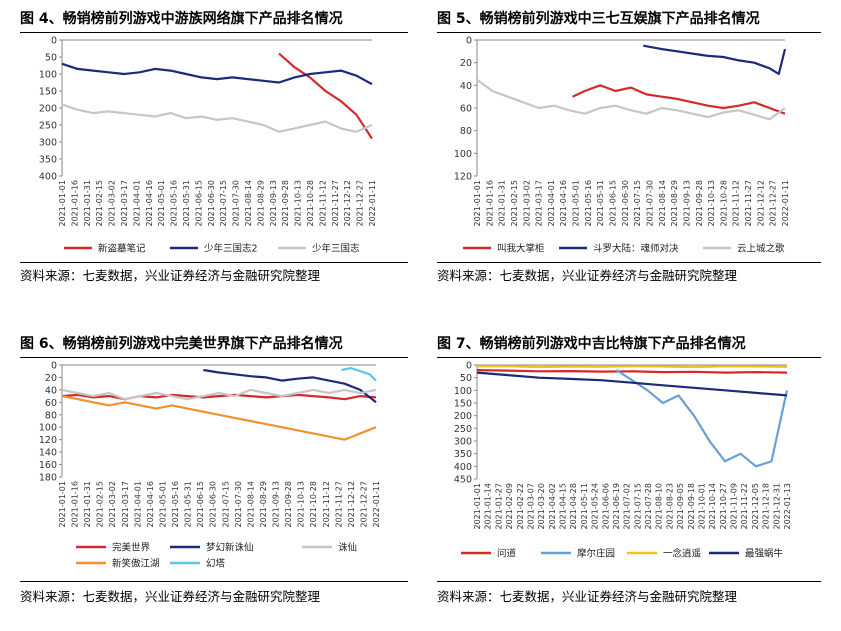 The image size is (841, 631). What do you see at coordinates (136, 203) in the screenshot?
I see `x-tick-label: 2021-04-01` at bounding box center [136, 203].